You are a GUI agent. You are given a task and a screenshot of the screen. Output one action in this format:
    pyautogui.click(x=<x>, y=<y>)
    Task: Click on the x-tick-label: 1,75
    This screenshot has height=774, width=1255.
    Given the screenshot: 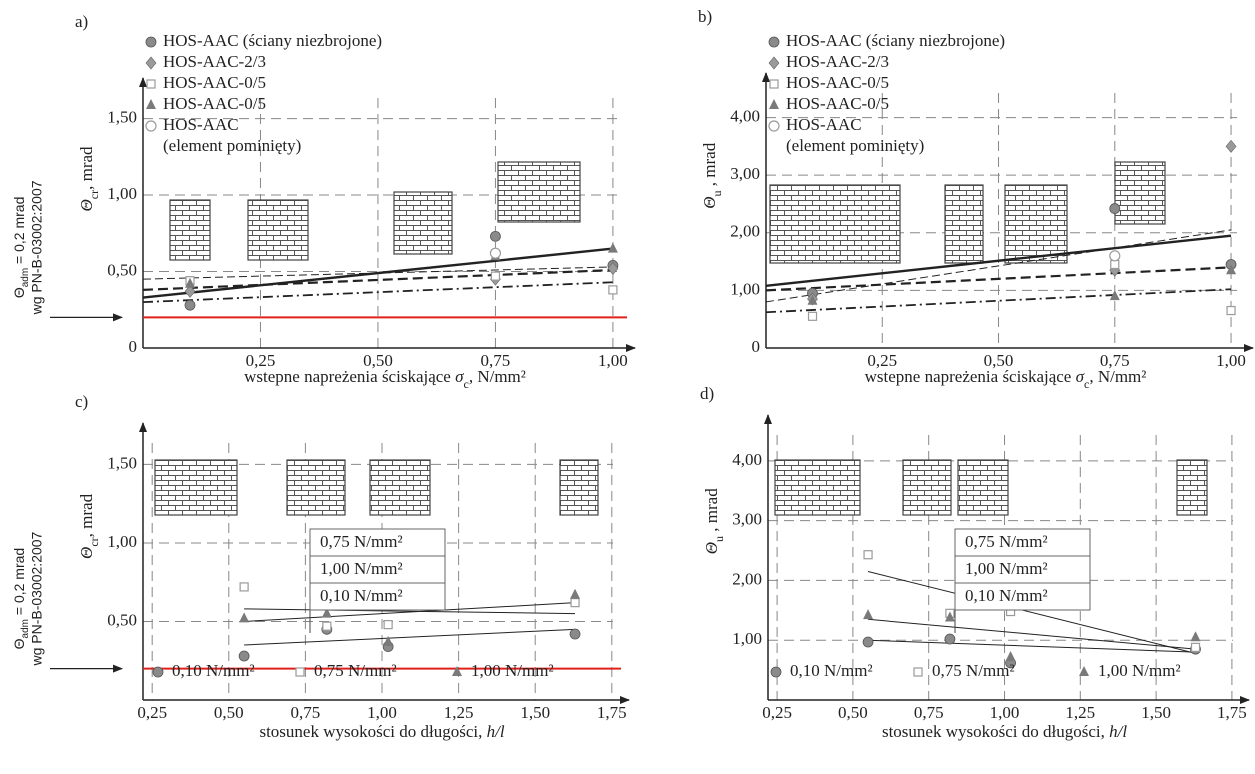 What is the action you would take?
    pyautogui.click(x=612, y=712)
    